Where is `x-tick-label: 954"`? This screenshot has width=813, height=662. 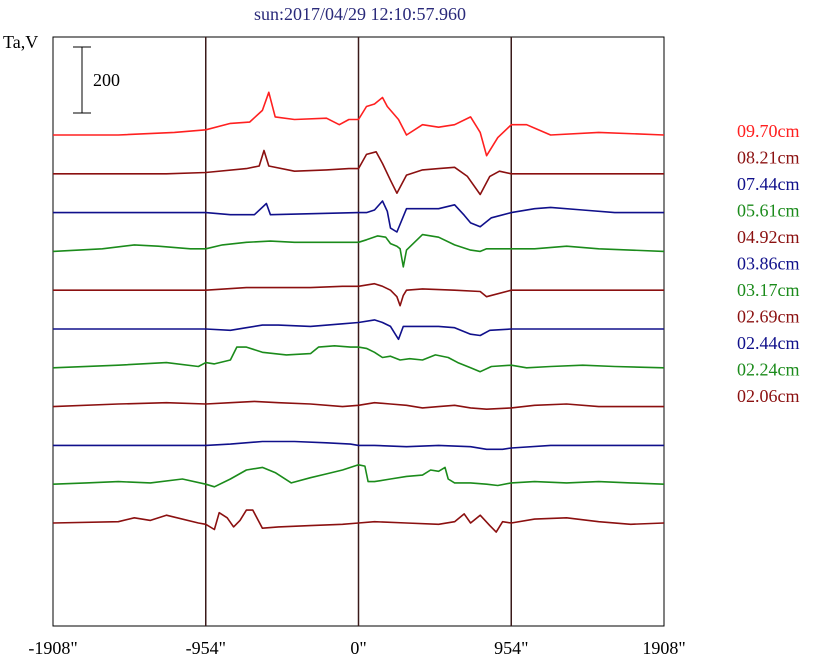 x-tick-label: 954" is located at coordinates (511, 648).